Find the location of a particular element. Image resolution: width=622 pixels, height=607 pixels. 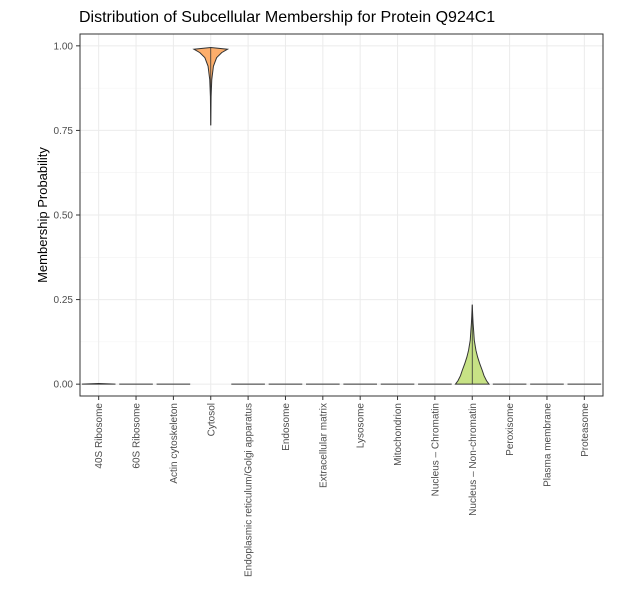

y-tick-label: 0.50 is located at coordinates (64, 216).